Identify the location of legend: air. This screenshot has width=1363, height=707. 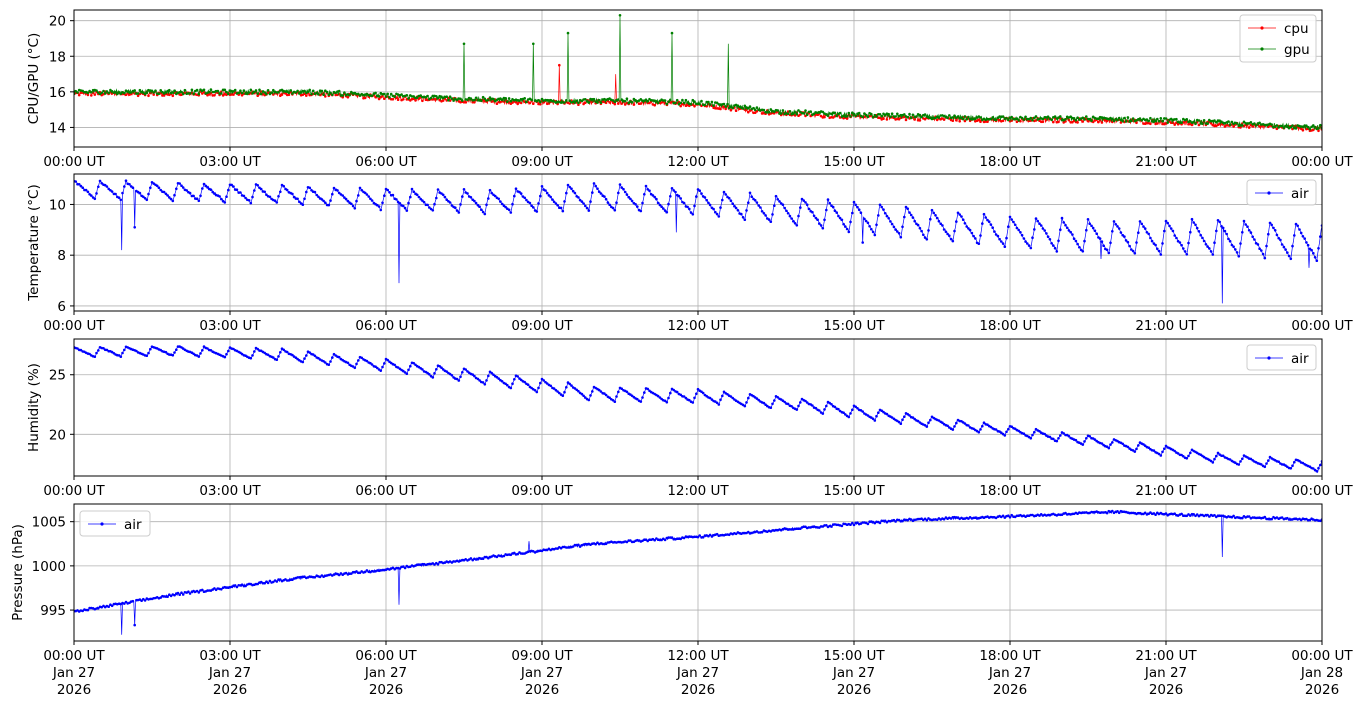
(115, 523).